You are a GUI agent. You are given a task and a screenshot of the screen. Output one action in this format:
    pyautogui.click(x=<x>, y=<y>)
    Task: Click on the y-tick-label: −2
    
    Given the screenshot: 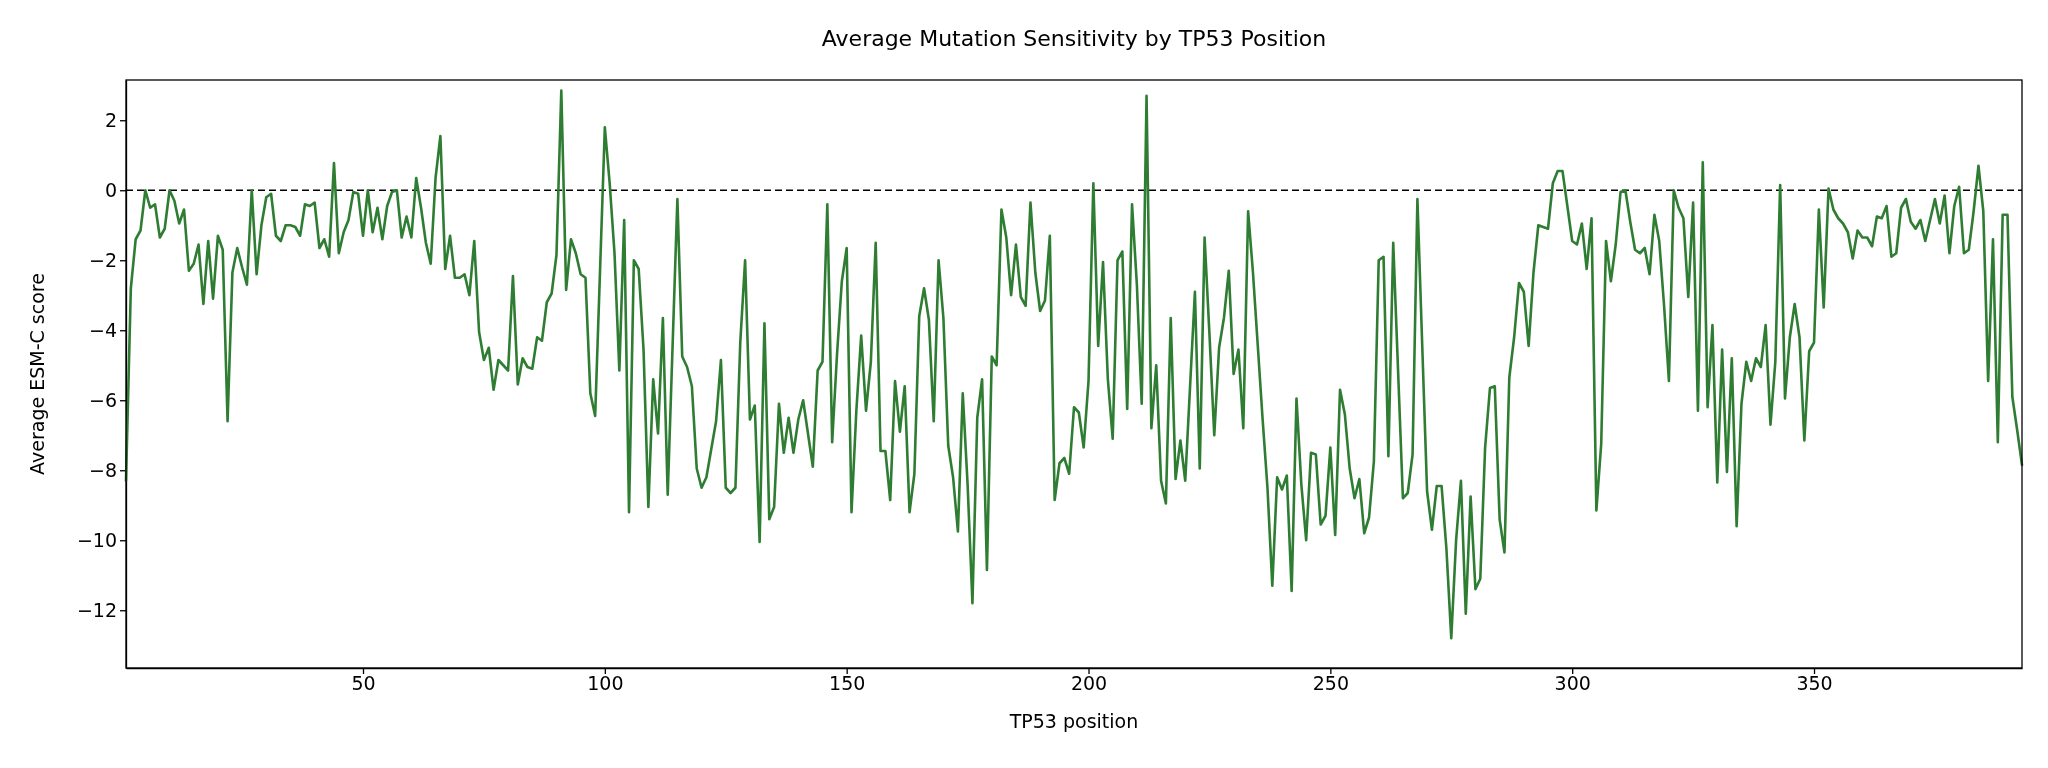 What is the action you would take?
    pyautogui.click(x=102, y=259)
    